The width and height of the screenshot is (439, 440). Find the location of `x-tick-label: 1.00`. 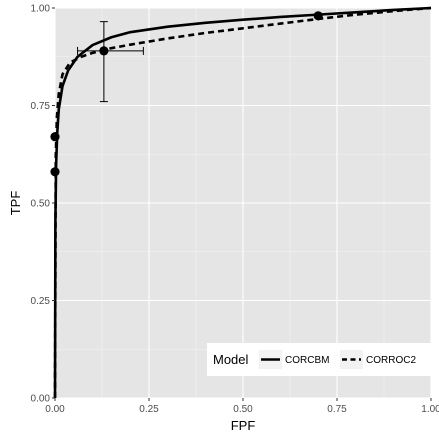

x-tick-label: 1.00 is located at coordinates (430, 409).